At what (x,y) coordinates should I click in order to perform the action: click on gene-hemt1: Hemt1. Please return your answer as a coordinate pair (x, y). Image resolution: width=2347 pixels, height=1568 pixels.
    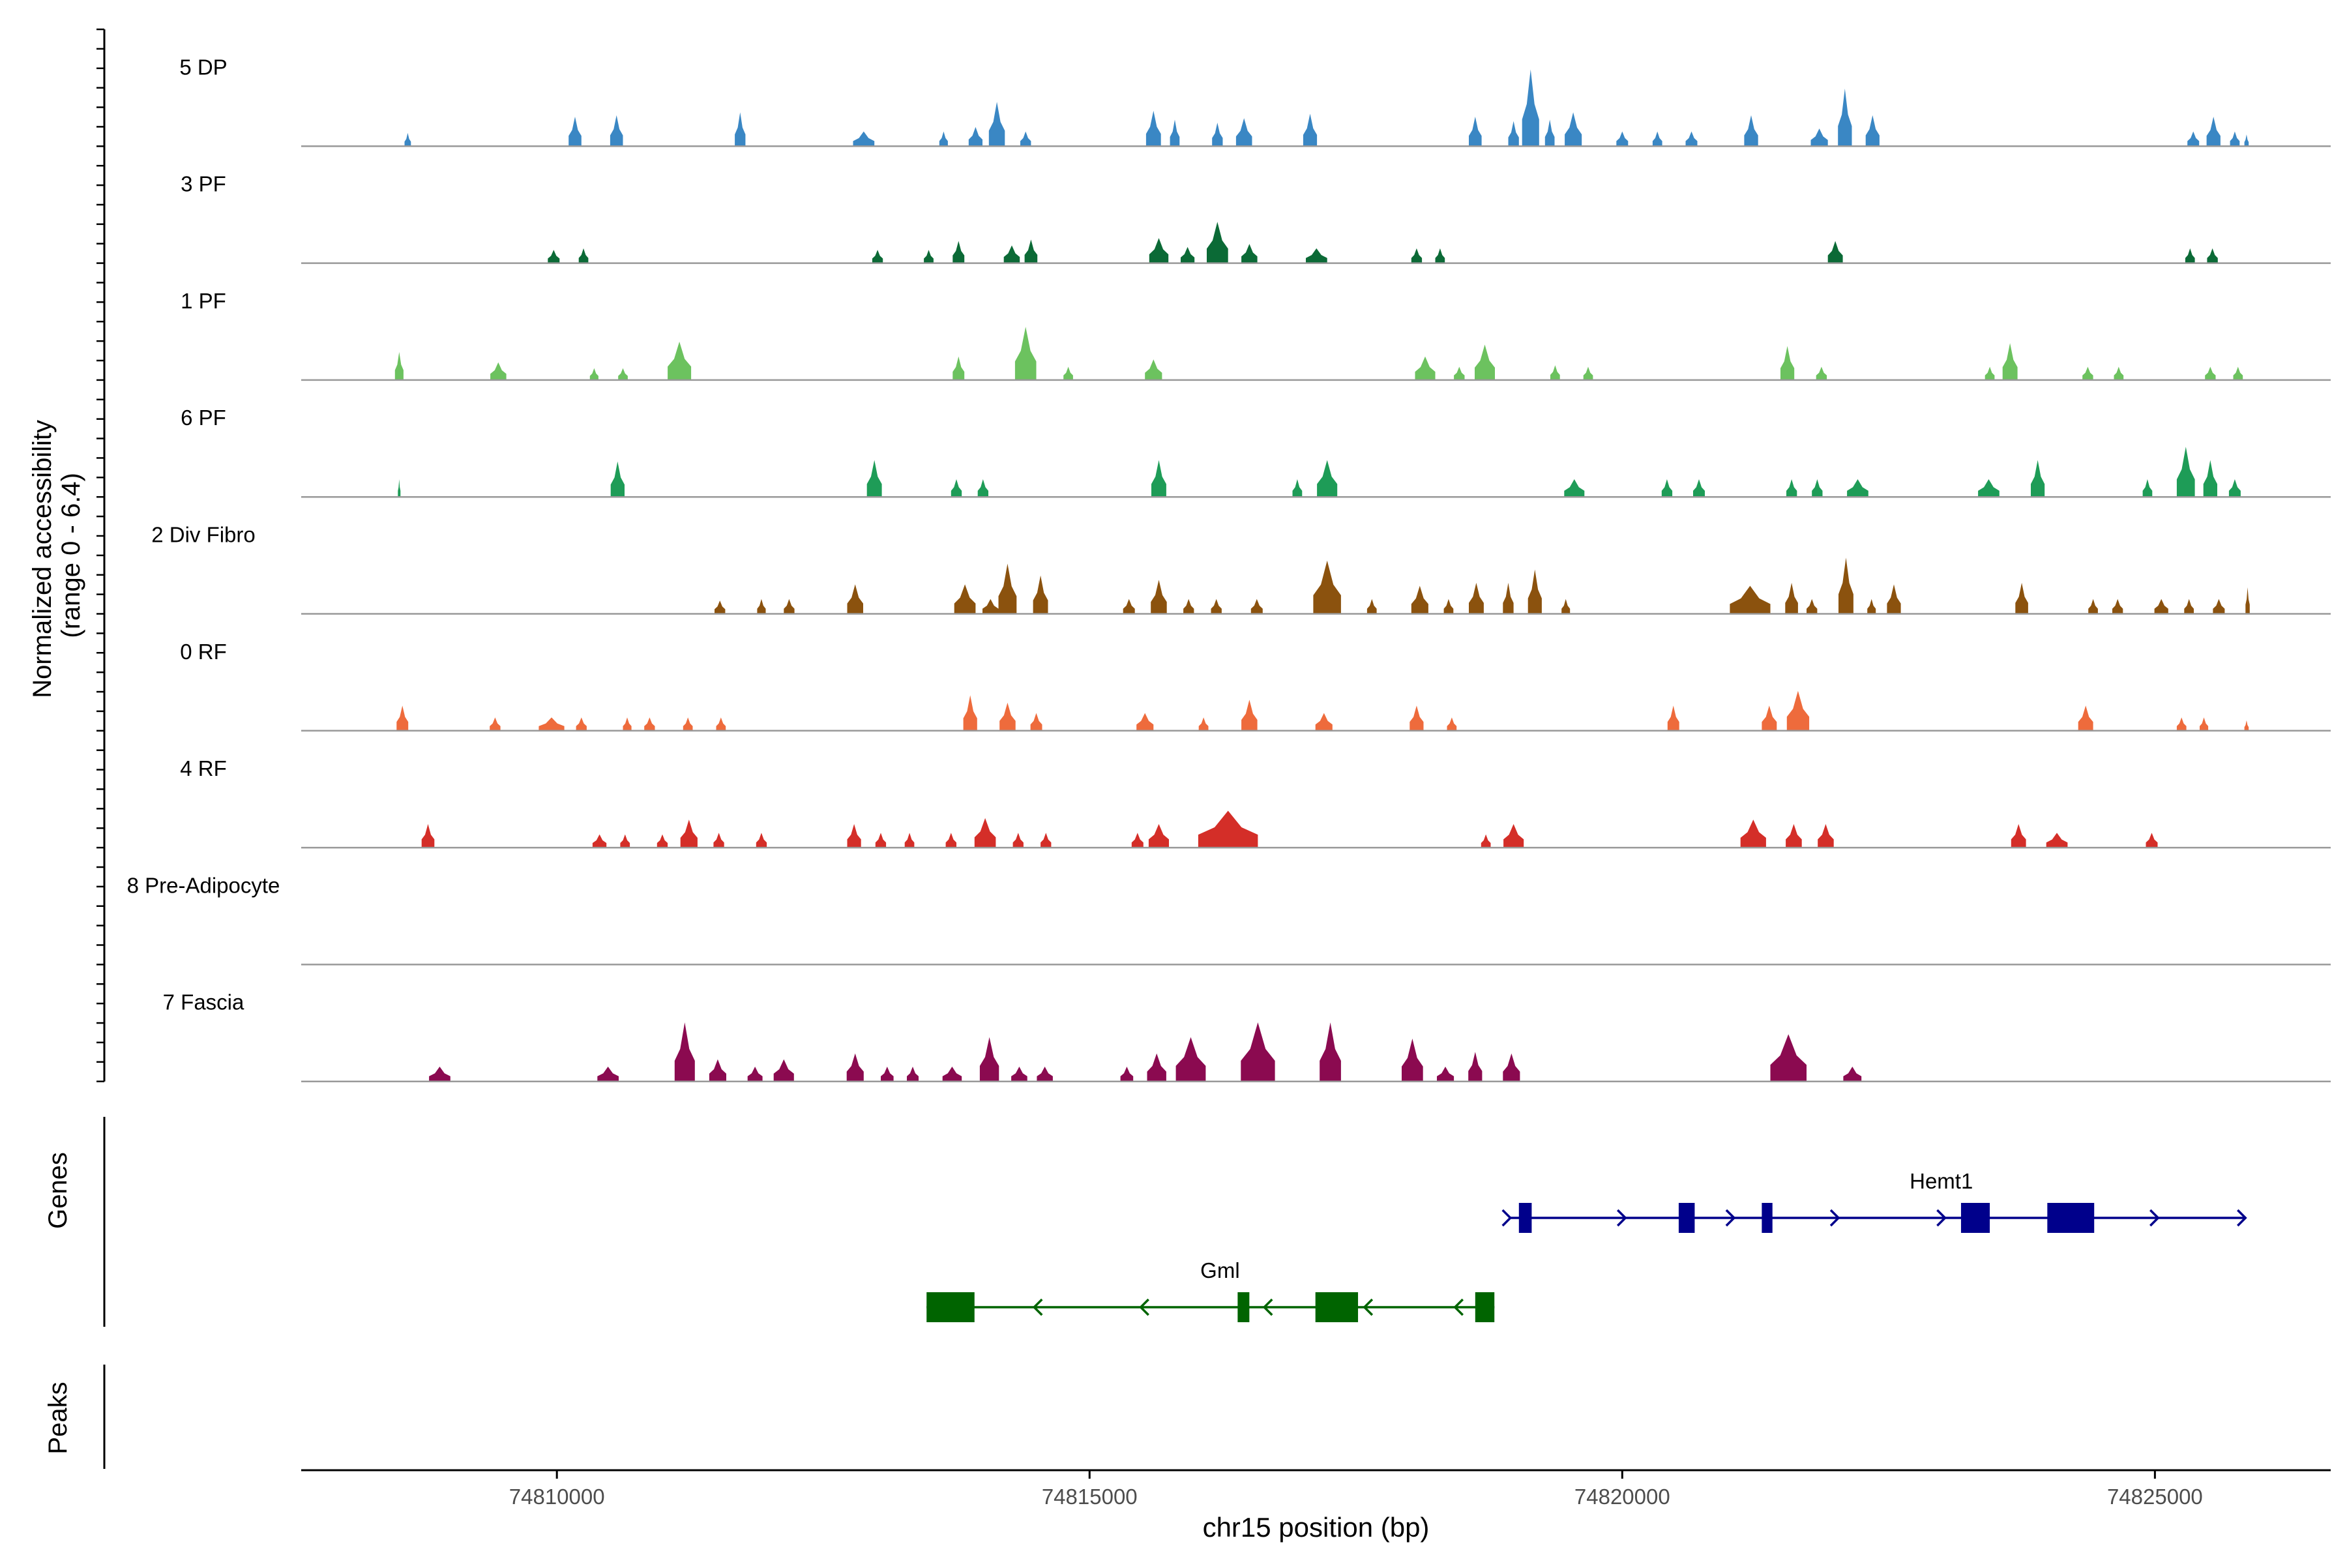
    Looking at the image, I should click on (1874, 1201).